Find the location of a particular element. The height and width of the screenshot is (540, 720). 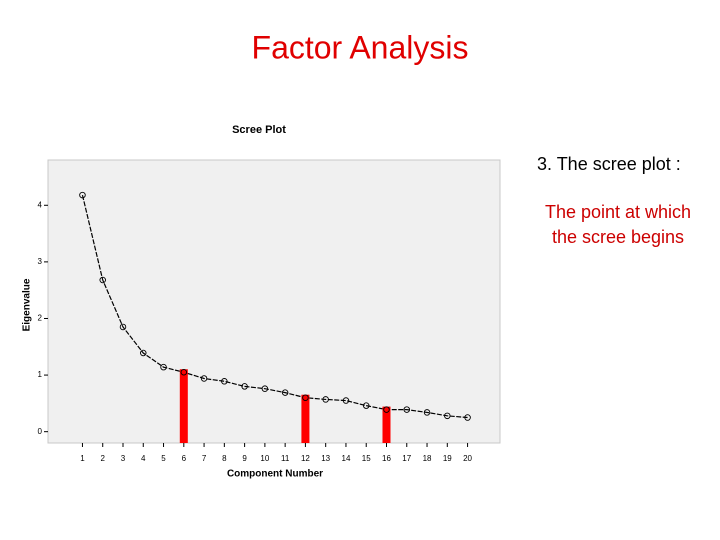

x-tick-label: 15 is located at coordinates (366, 458).